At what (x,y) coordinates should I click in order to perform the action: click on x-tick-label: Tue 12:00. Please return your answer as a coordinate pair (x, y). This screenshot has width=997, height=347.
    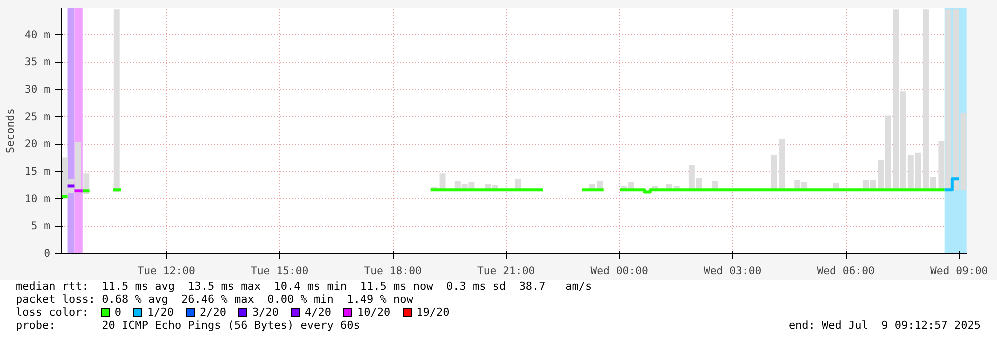
    Looking at the image, I should click on (167, 271).